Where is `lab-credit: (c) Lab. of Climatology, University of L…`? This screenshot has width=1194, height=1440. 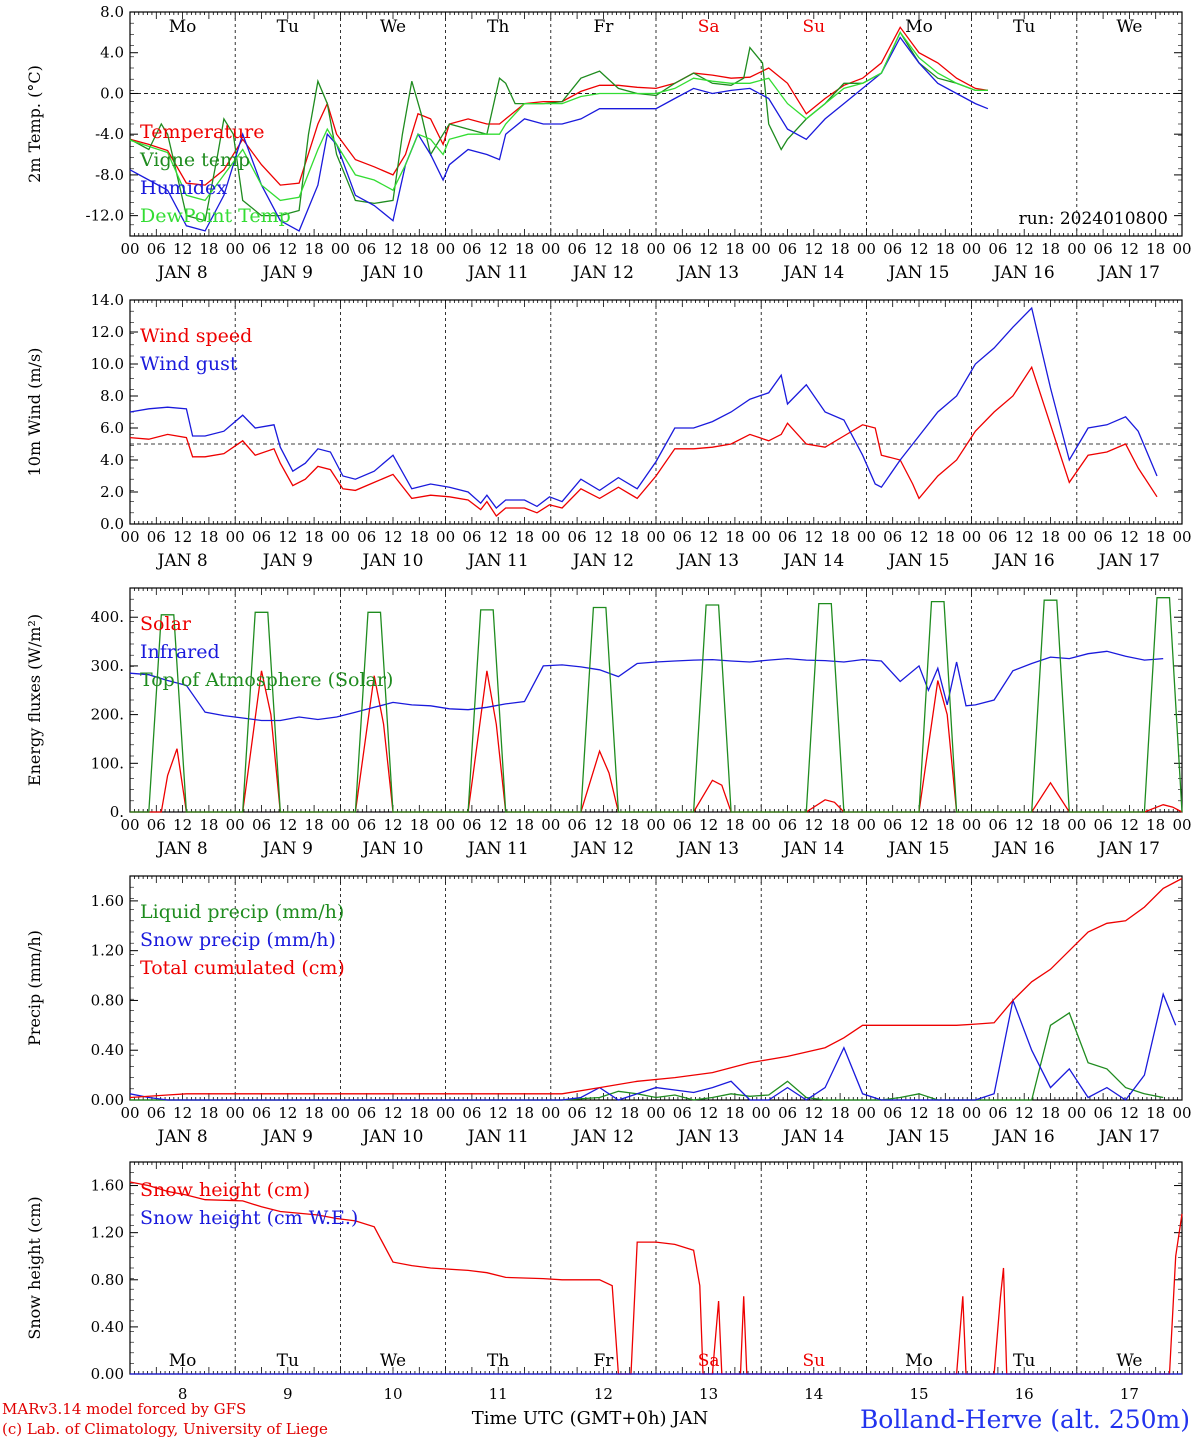 lab-credit: (c) Lab. of Climatology, University of L… is located at coordinates (165, 1429).